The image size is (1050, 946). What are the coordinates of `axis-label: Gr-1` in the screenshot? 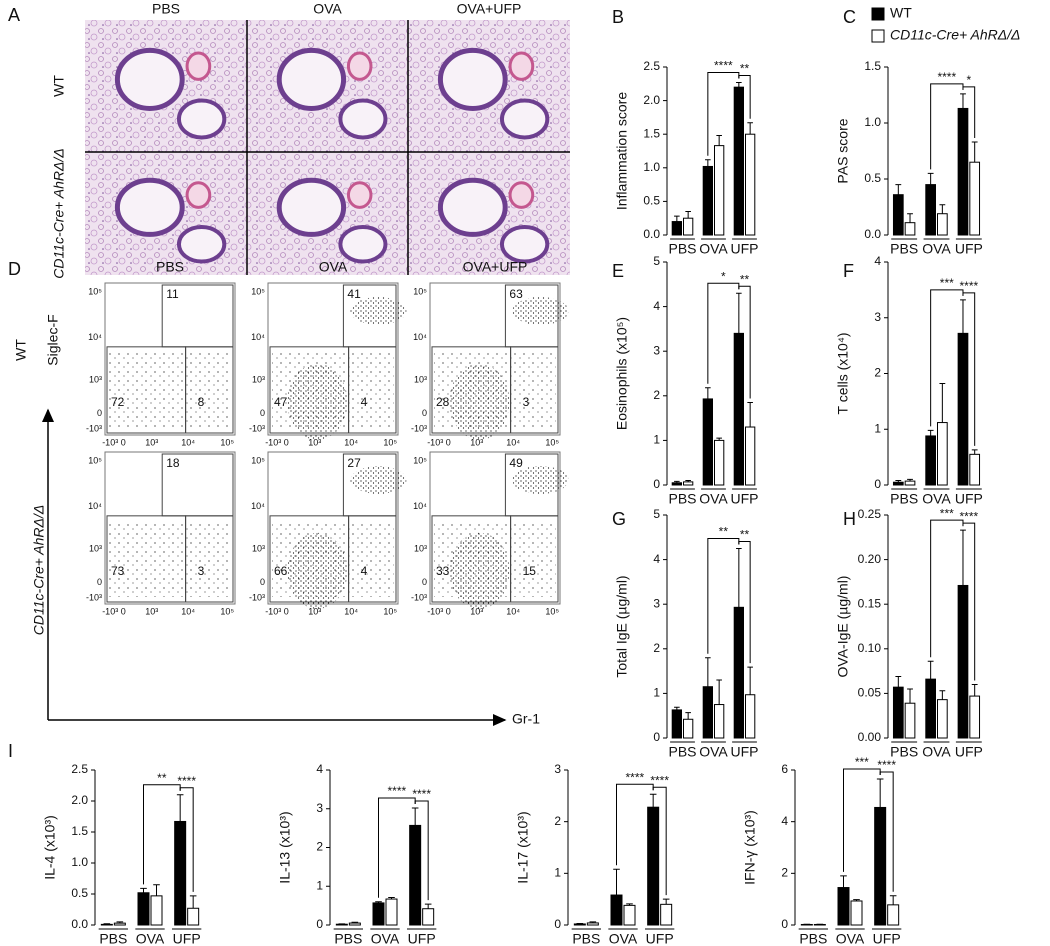 It's located at (526, 719).